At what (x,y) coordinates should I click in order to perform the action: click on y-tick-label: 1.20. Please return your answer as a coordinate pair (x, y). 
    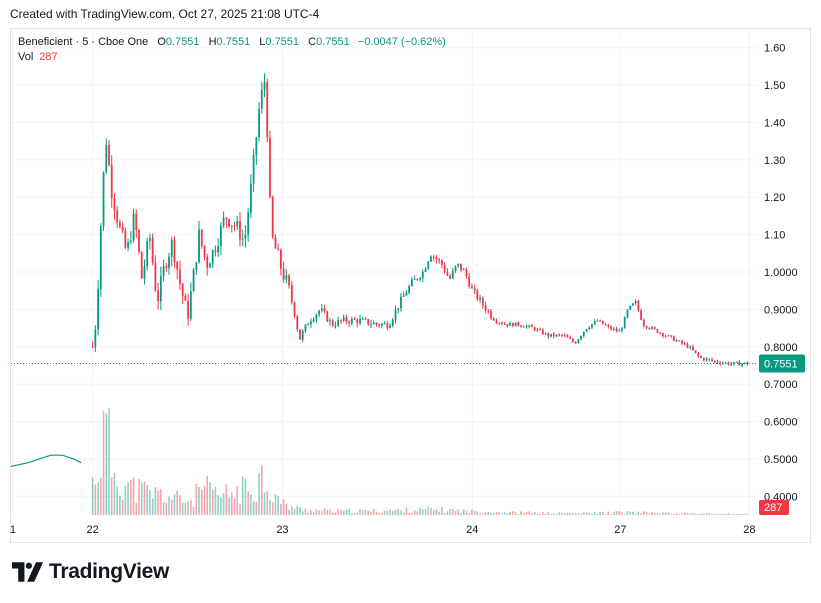
    Looking at the image, I should click on (774, 198).